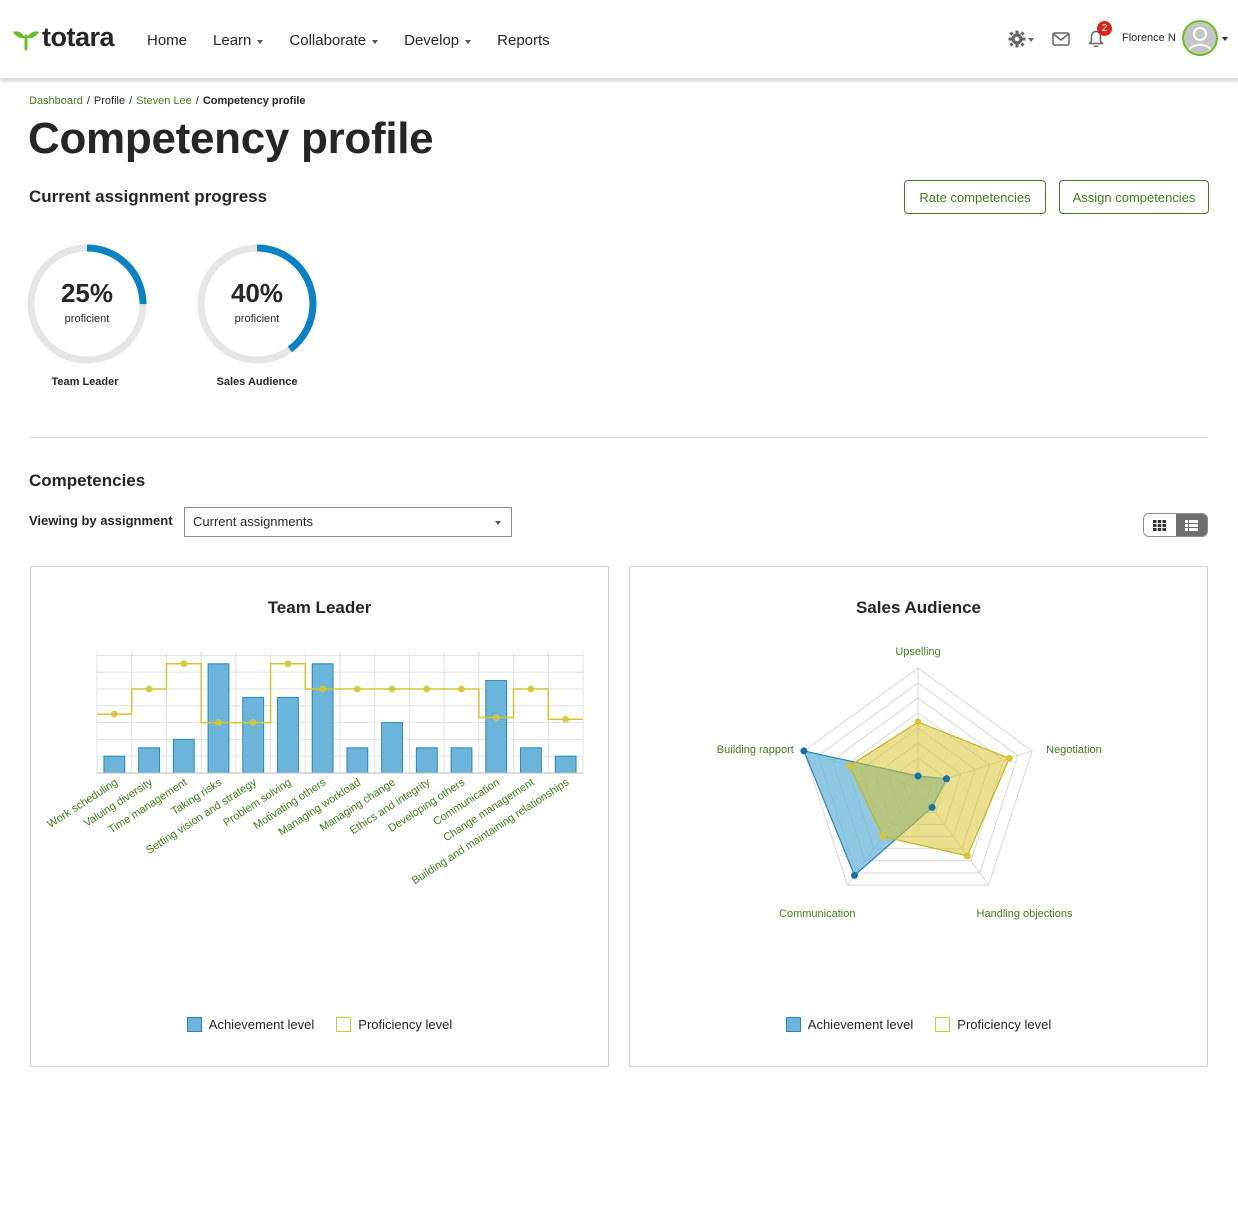  I want to click on nav-collaborate: Collaborate, so click(334, 40).